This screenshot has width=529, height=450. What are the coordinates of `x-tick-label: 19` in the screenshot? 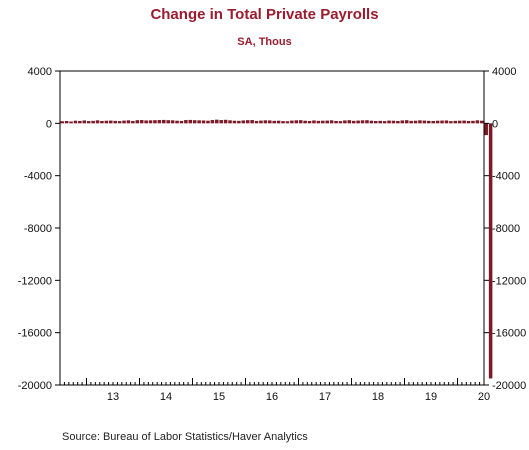 It's located at (431, 397).